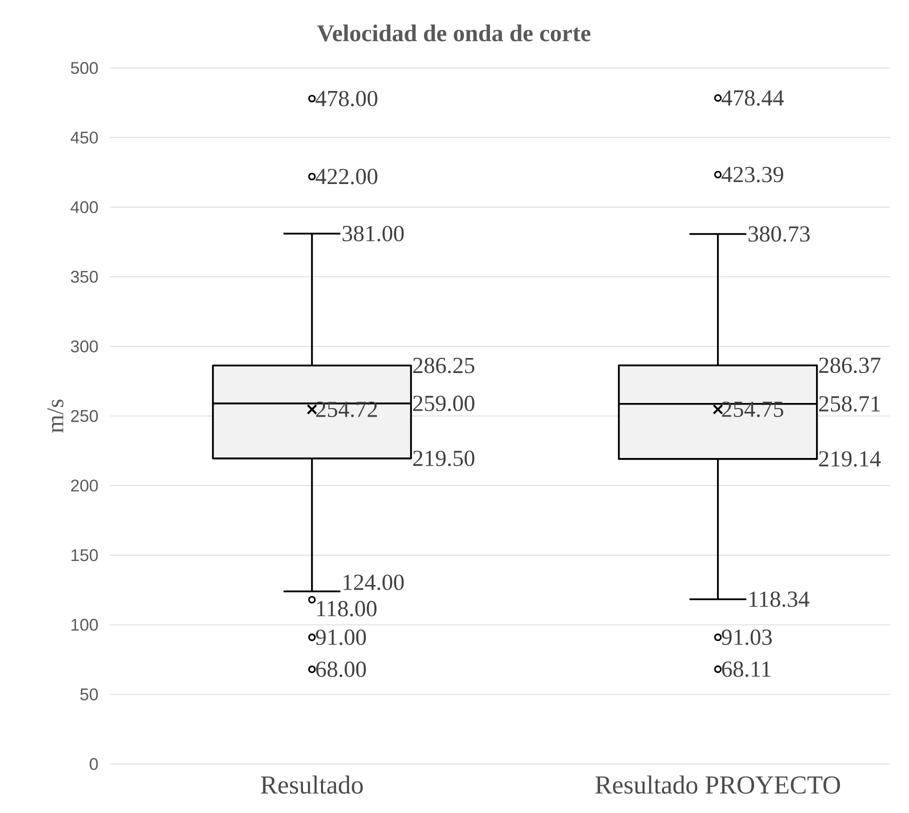 Image resolution: width=909 pixels, height=813 pixels. I want to click on annotation: 423.39, so click(753, 174).